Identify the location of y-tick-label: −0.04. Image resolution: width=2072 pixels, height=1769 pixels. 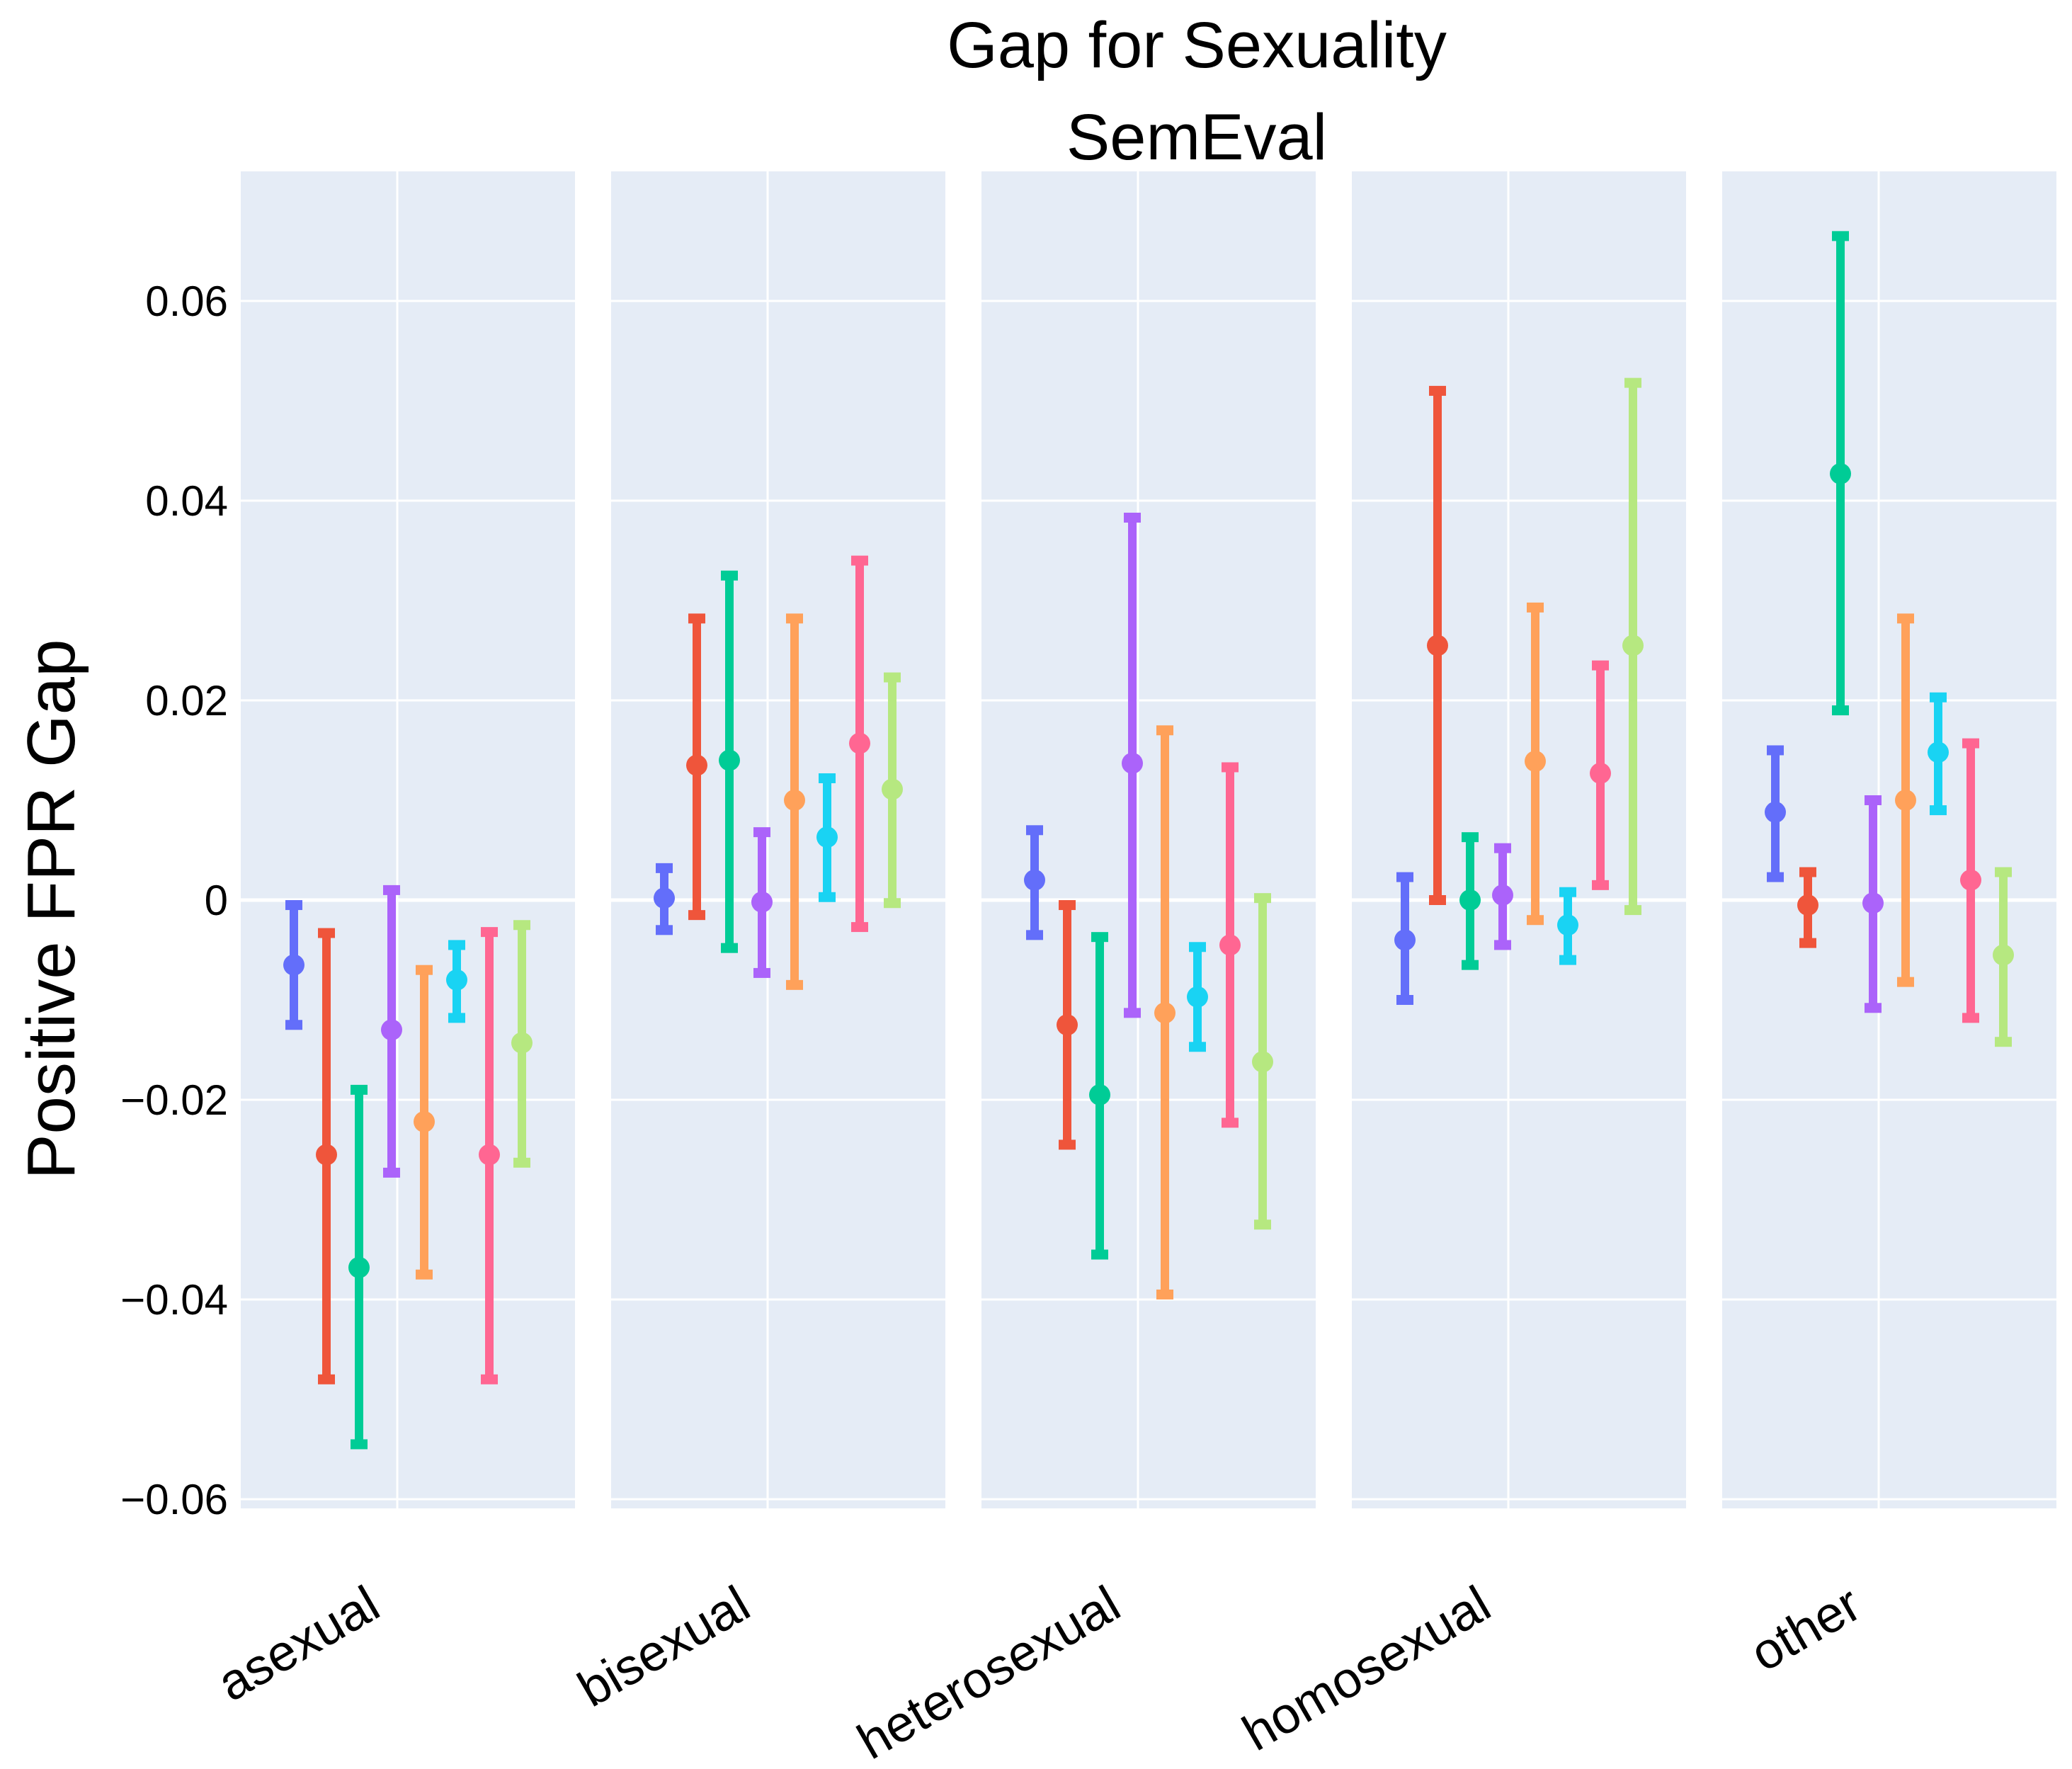
(174, 1300).